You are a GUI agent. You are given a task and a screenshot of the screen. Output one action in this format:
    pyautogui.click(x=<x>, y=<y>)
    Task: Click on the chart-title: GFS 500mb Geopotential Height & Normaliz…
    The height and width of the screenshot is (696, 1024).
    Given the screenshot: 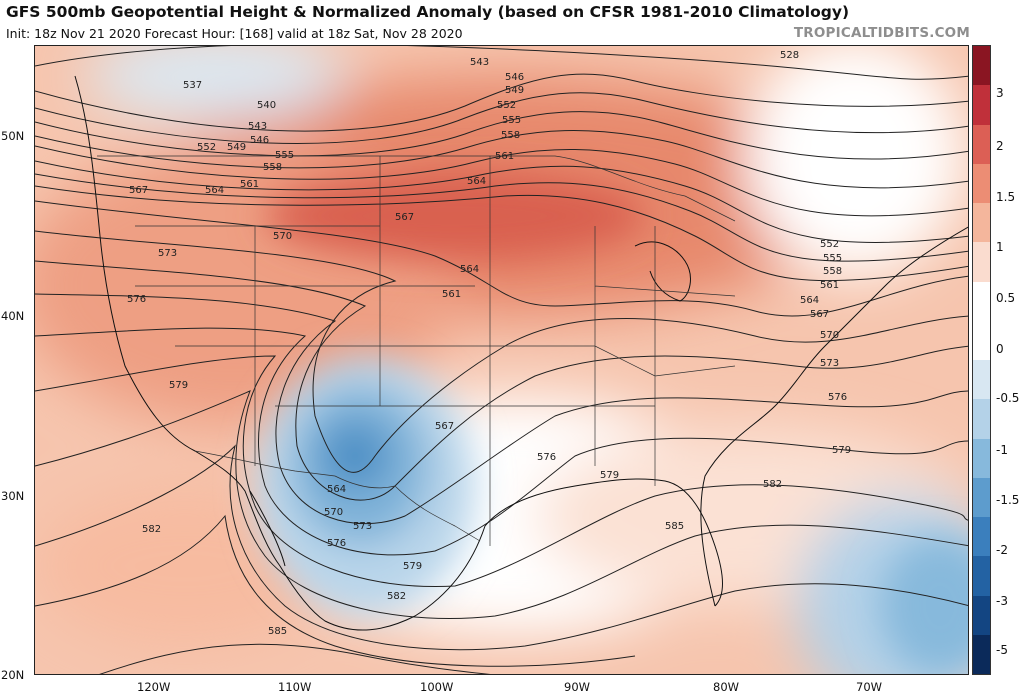 What is the action you would take?
    pyautogui.click(x=428, y=12)
    